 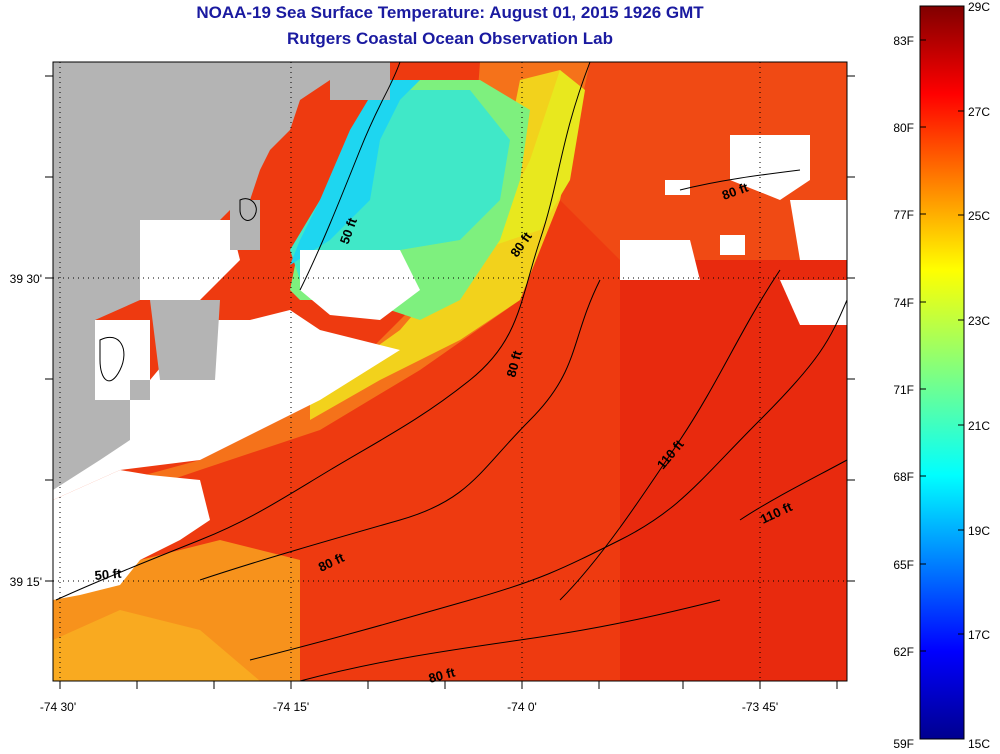 What do you see at coordinates (450, 38) in the screenshot?
I see `chart-subtitle: Rutgers Coastal Ocean Observation Lab` at bounding box center [450, 38].